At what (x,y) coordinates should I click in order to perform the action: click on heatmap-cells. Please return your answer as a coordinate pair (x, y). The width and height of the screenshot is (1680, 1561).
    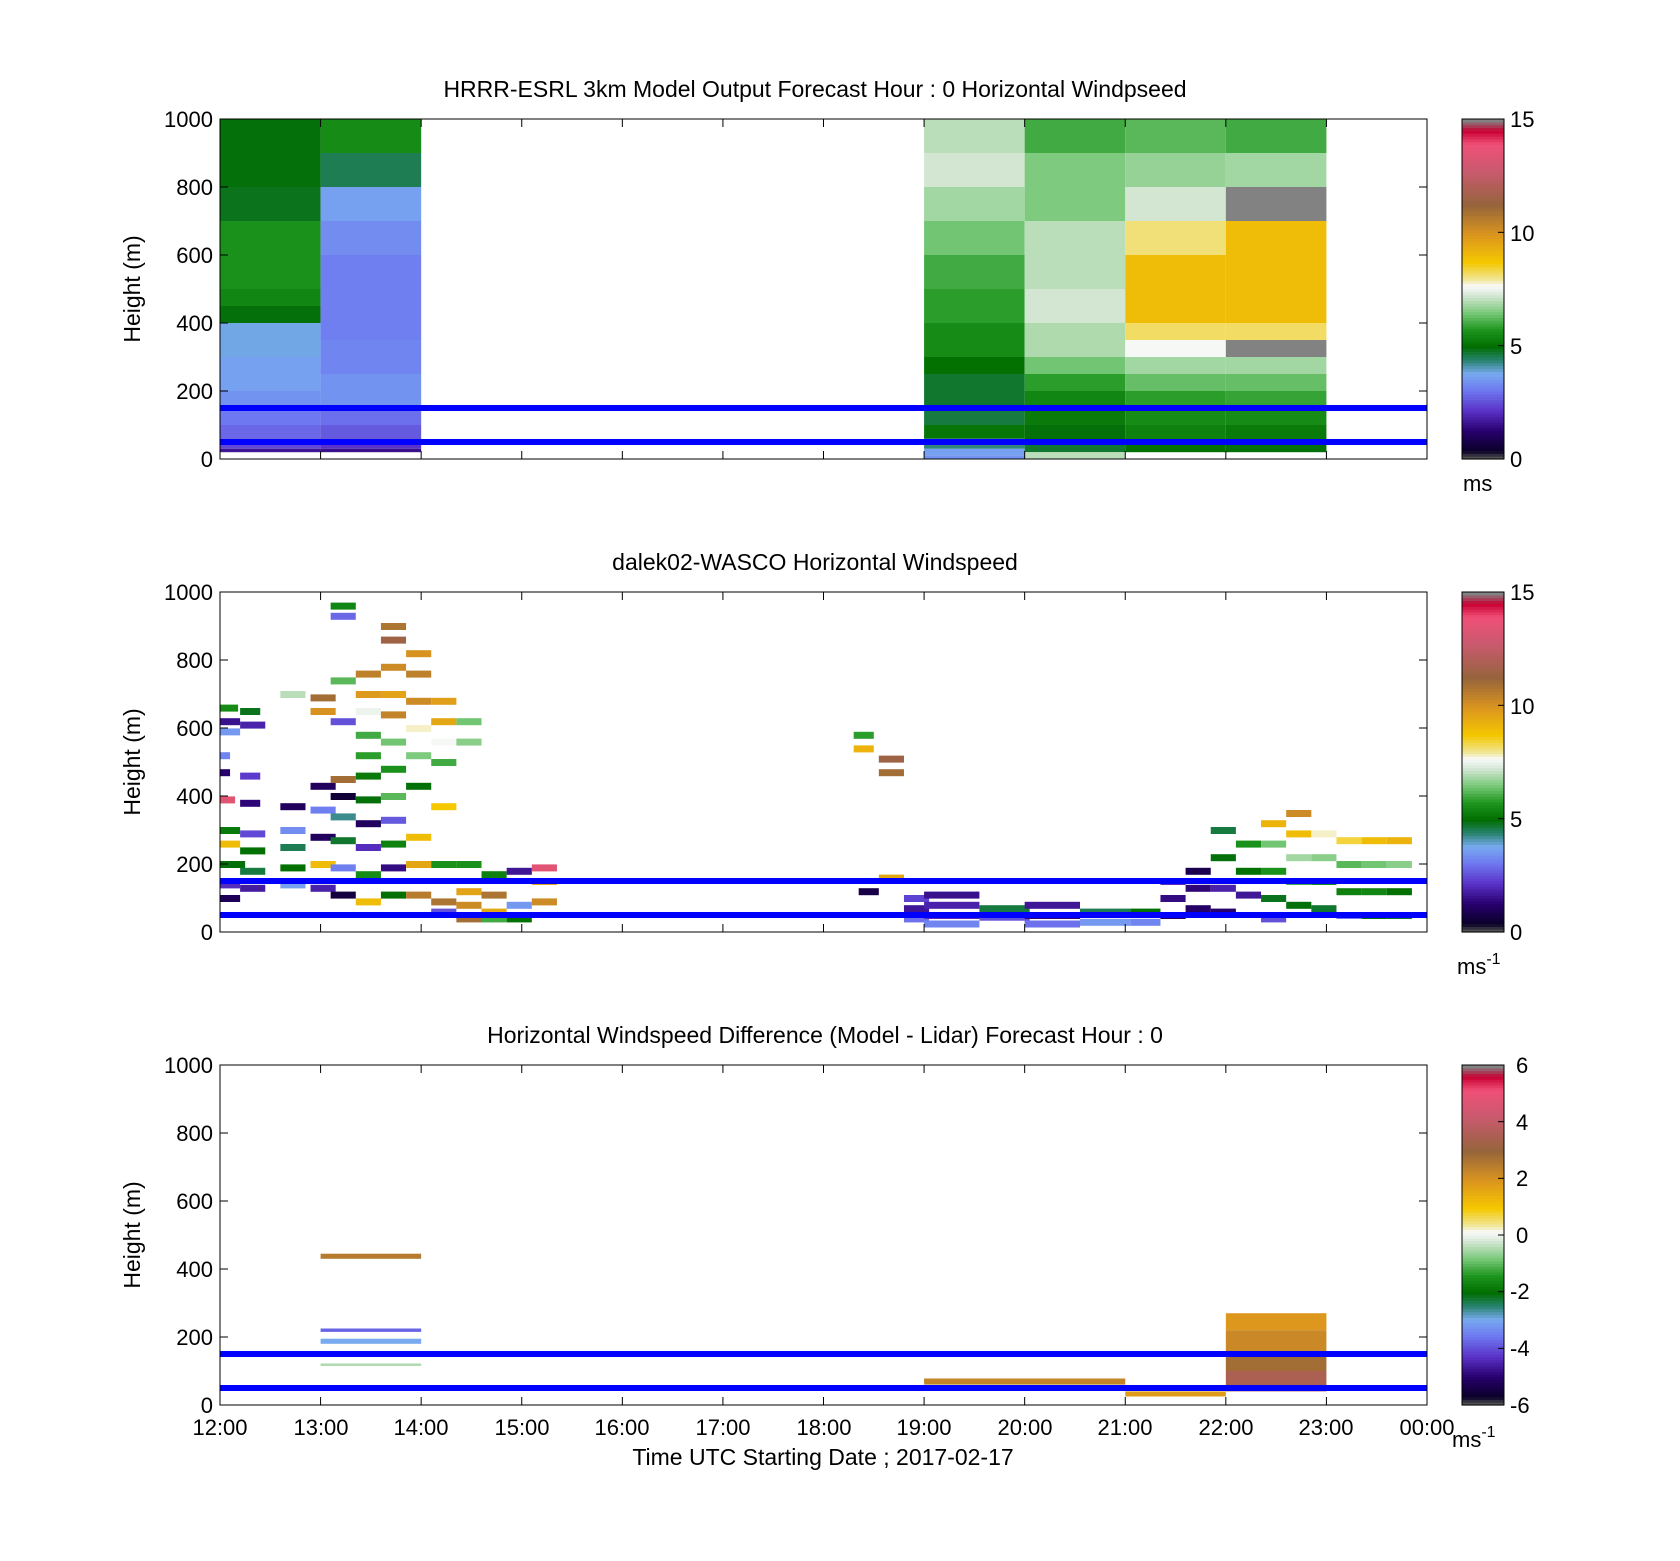
    Looking at the image, I should click on (823, 1325).